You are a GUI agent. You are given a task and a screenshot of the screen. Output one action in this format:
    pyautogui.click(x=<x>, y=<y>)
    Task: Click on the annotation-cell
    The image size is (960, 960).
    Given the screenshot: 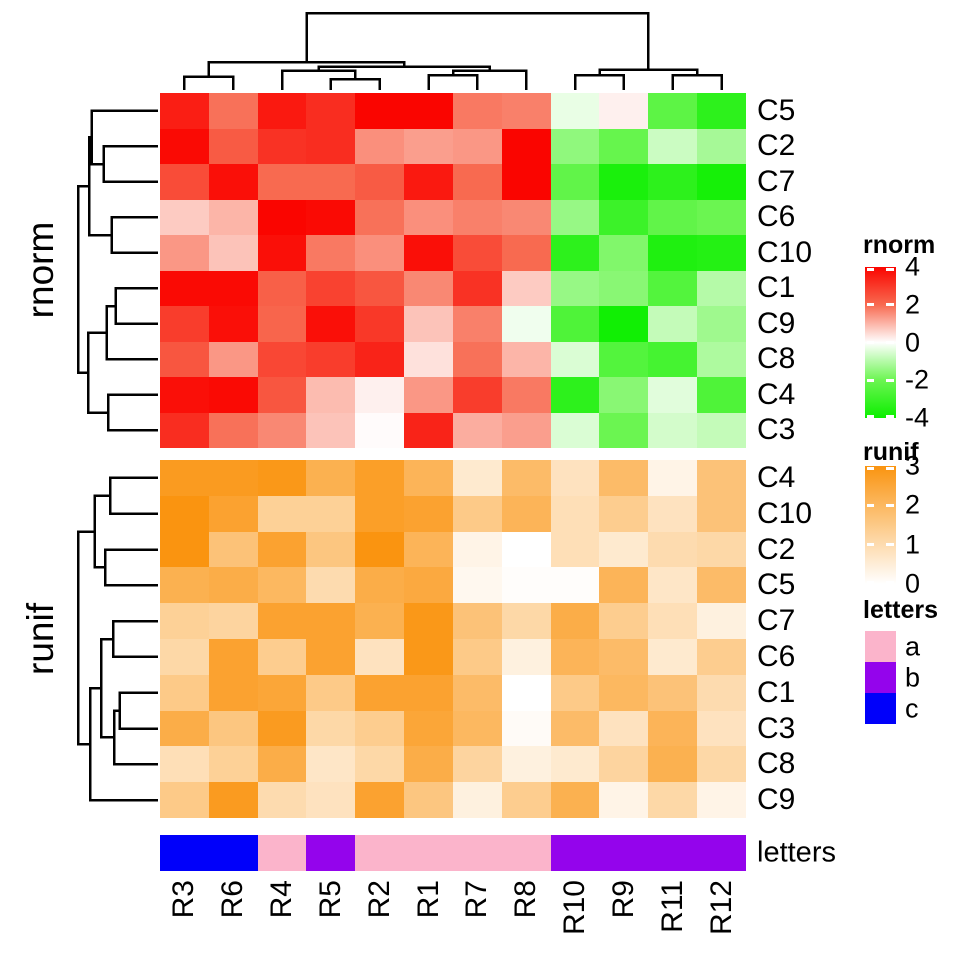 What is the action you would take?
    pyautogui.click(x=526, y=853)
    